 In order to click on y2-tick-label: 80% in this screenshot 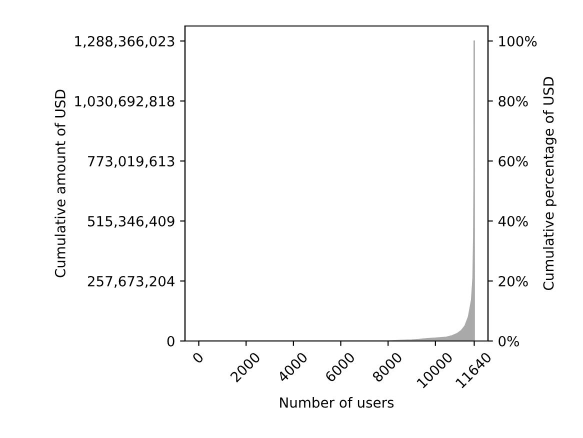, I will do `click(513, 101)`.